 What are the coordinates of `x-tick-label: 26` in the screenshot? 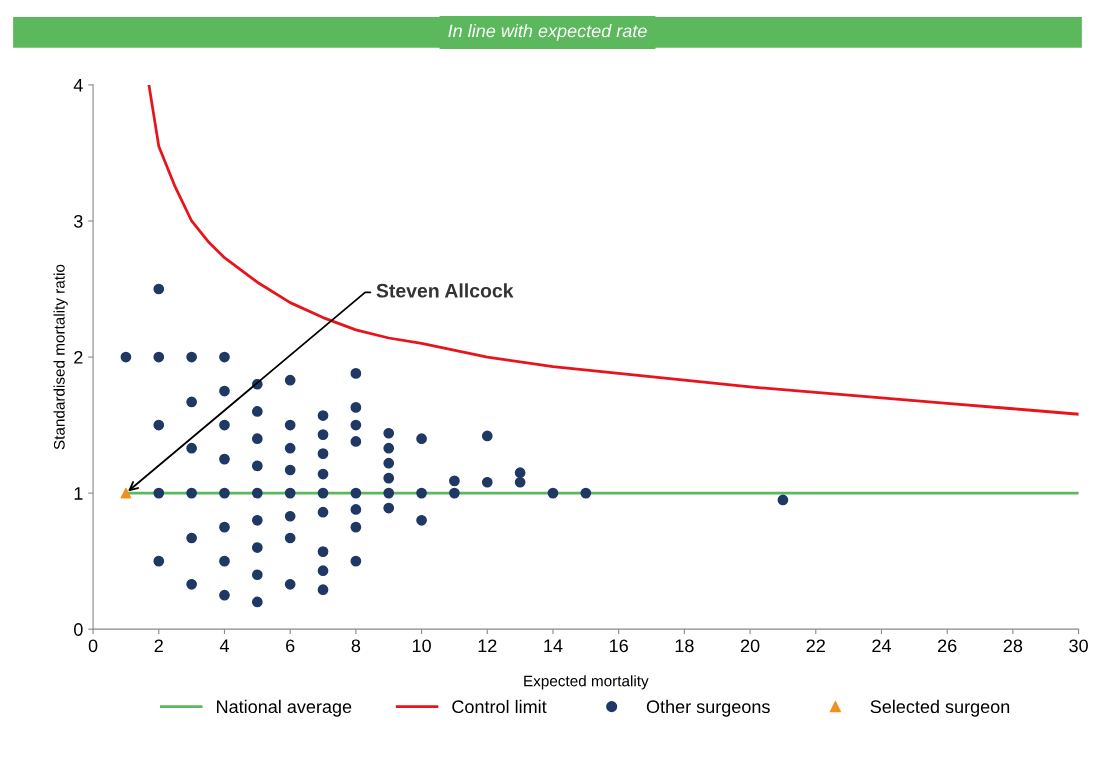 It's located at (947, 646).